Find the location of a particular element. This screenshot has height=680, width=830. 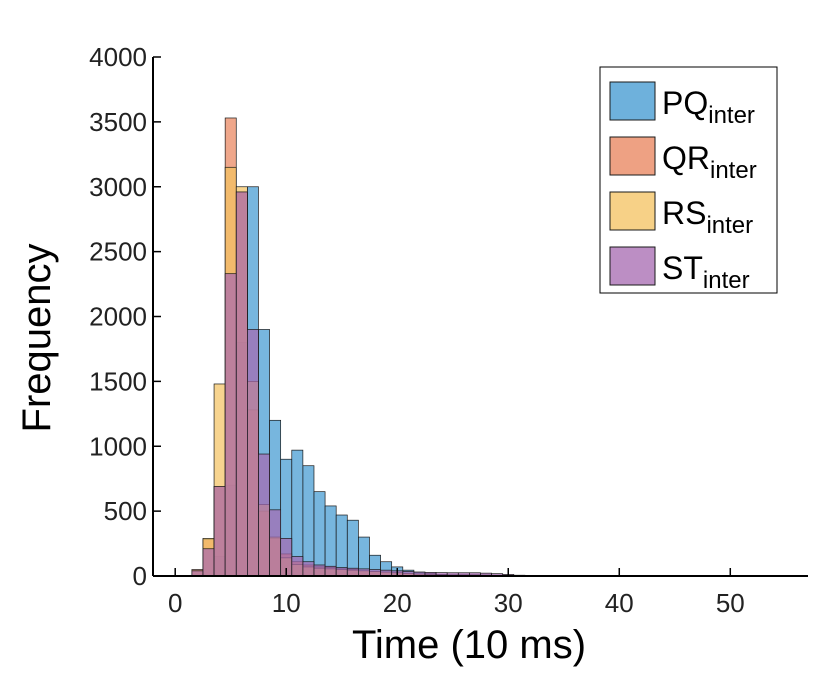

legend-swatch-qr is located at coordinates (632, 156).